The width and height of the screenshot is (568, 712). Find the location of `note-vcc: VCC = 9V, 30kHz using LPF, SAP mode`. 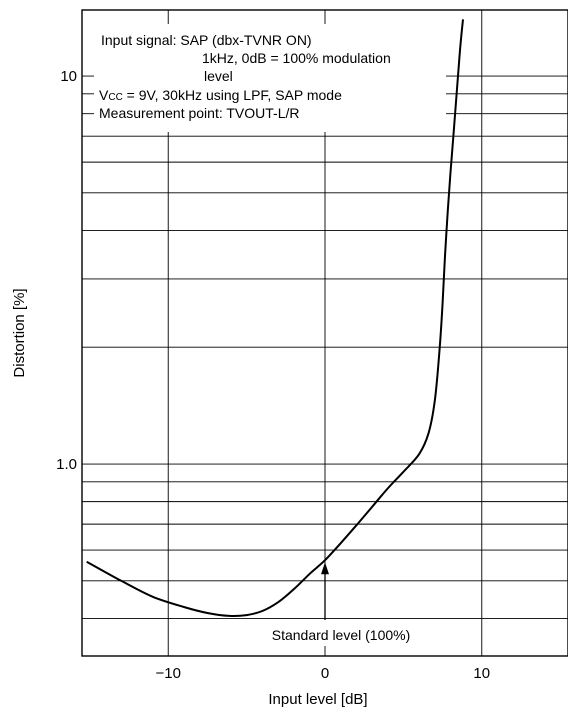

note-vcc: VCC = 9V, 30kHz using LPF, SAP mode is located at coordinates (220, 95).